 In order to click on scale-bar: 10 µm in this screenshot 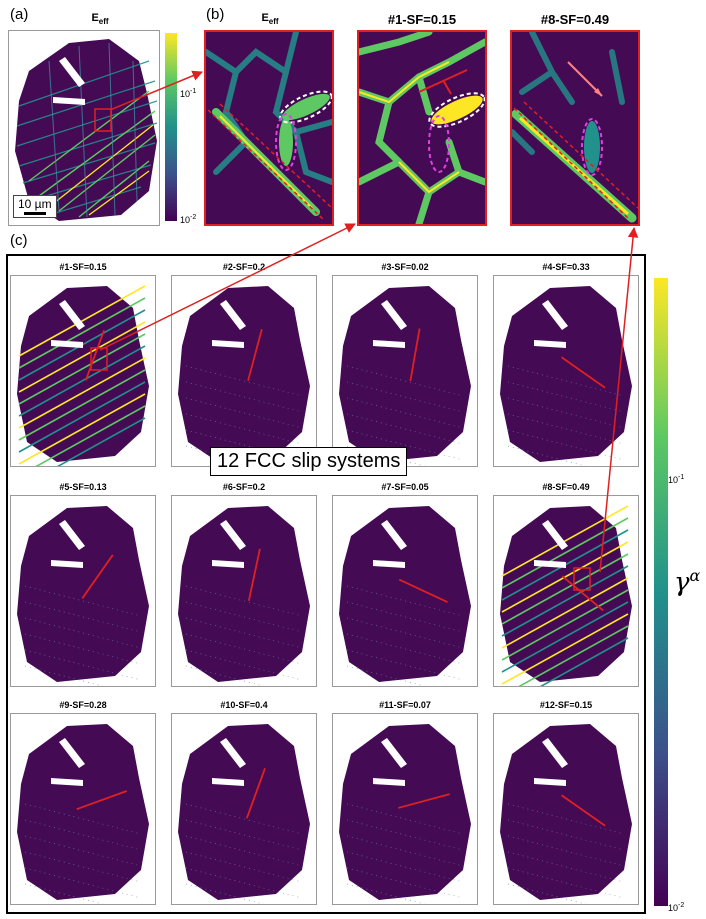, I will do `click(35, 206)`.